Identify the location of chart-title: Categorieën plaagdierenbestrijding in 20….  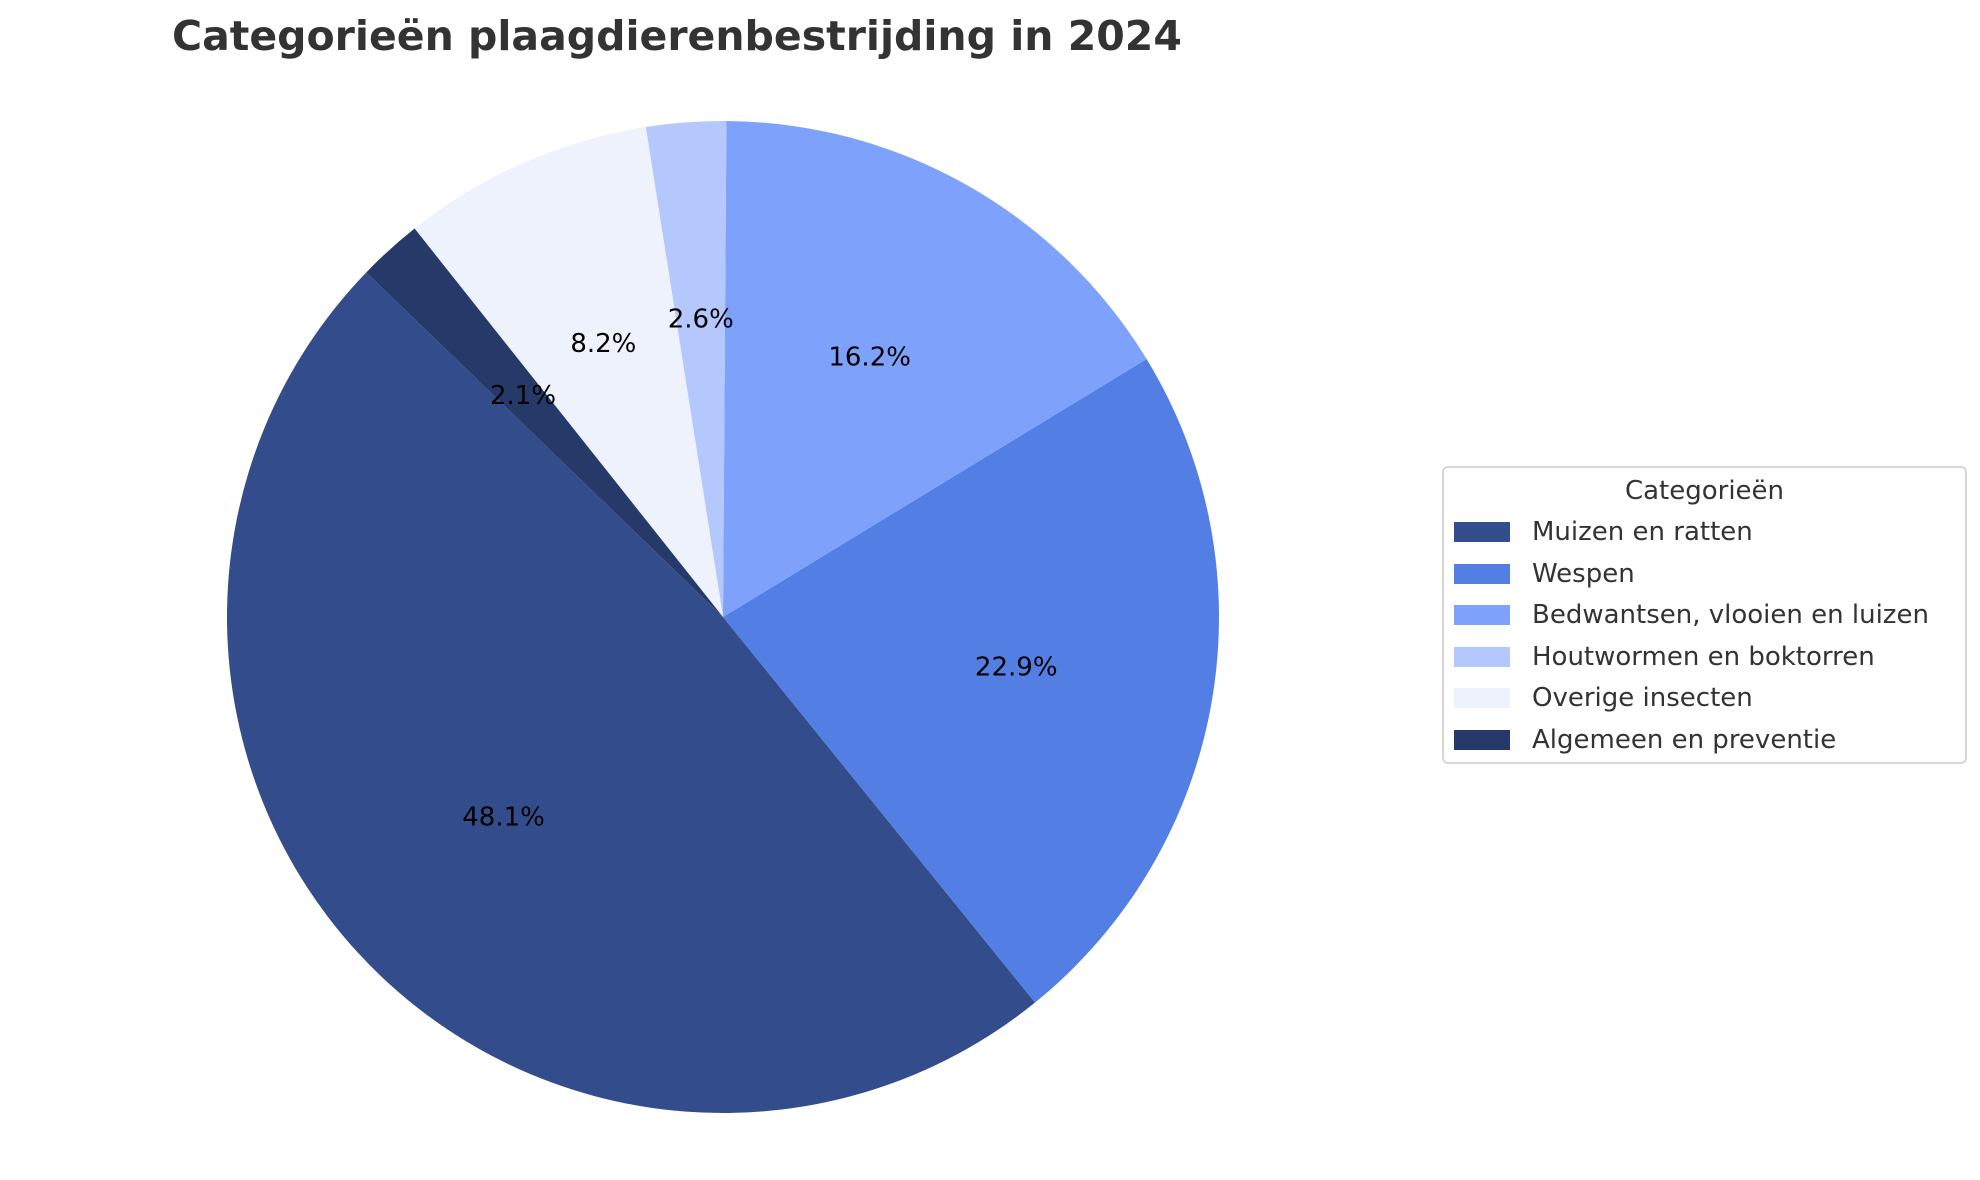
(677, 36).